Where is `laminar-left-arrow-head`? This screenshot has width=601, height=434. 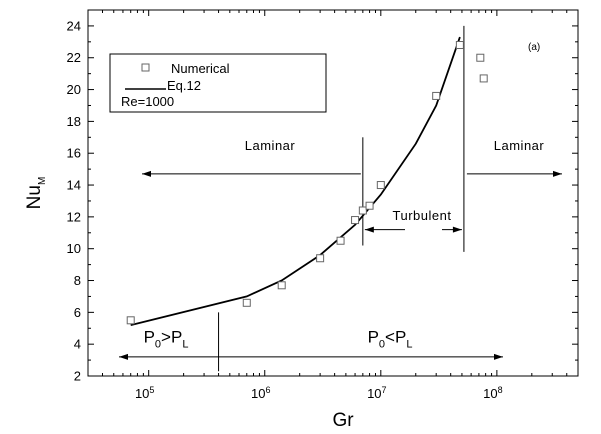 laminar-left-arrow-head is located at coordinates (146, 173).